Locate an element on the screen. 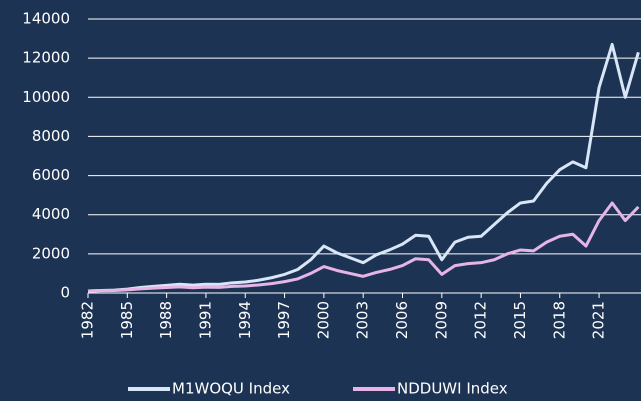  y-tick-label: 6000 is located at coordinates (51, 175).